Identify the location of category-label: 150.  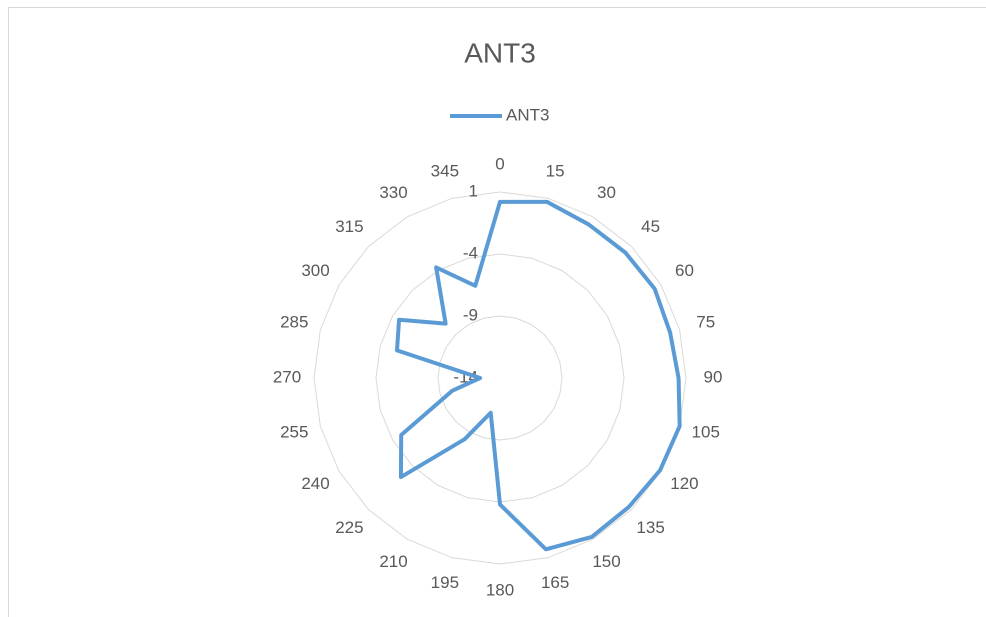
(606, 561).